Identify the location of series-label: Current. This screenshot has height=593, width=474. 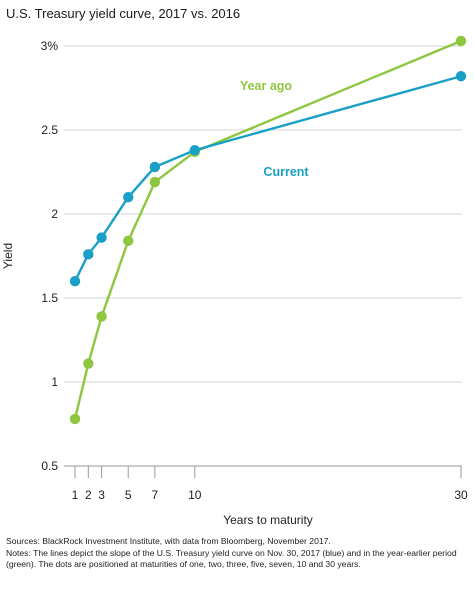
(286, 172).